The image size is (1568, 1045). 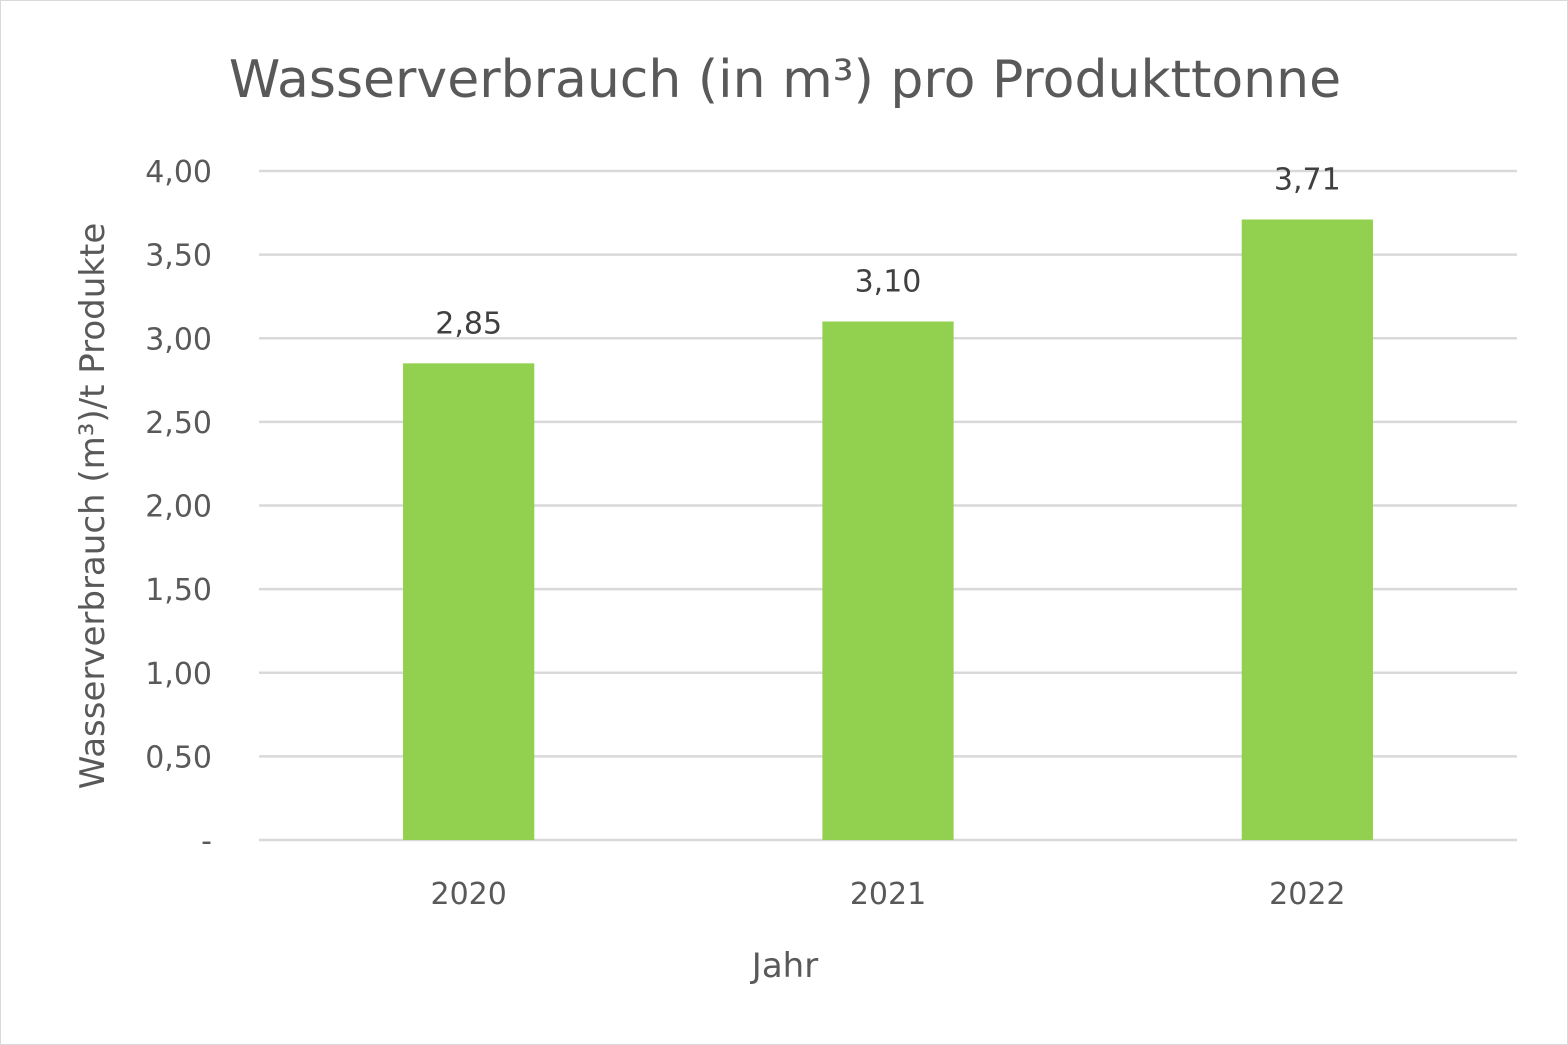 What do you see at coordinates (468, 894) in the screenshot?
I see `x-tick-label-2020: 2020` at bounding box center [468, 894].